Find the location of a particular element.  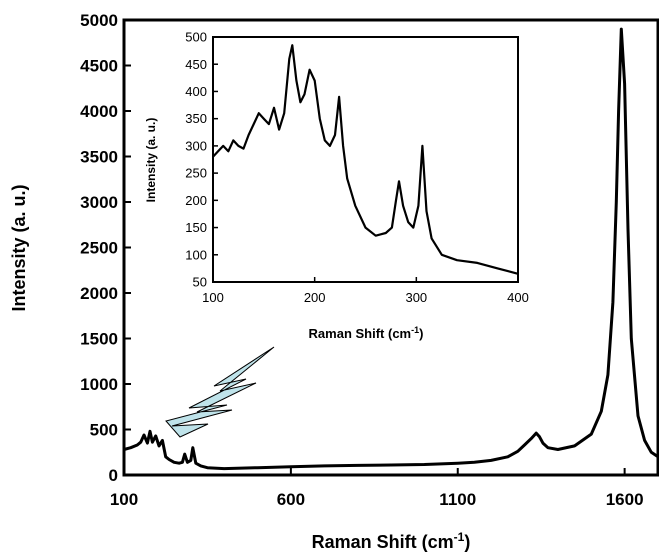

main-x-axis-label: Raman Shift (cm-1) is located at coordinates (391, 541).